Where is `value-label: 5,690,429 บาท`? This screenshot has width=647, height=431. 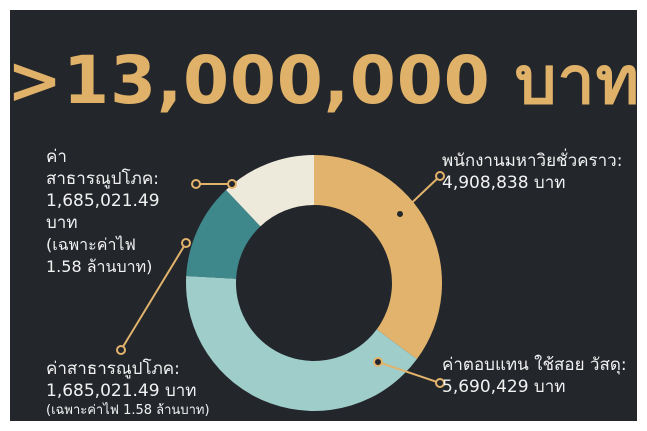
value-label: 5,690,429 บาท is located at coordinates (504, 387).